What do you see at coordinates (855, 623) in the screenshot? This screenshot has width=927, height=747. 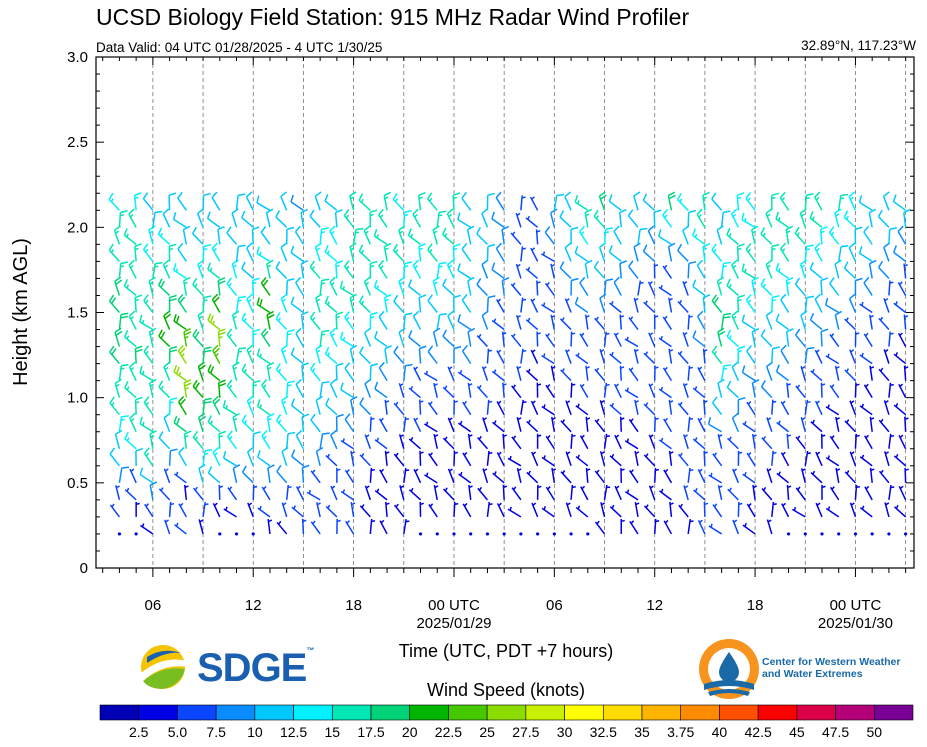 I see `x-tick-sublabel: 2025/01/30` at bounding box center [855, 623].